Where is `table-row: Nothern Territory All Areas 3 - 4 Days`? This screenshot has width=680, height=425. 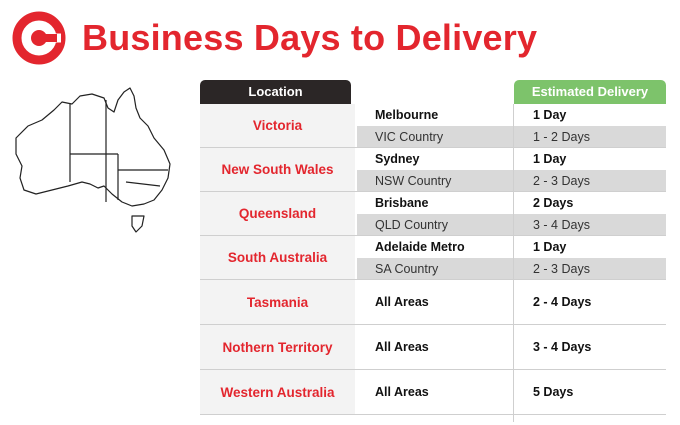 table-row: Nothern Territory All Areas 3 - 4 Days is located at coordinates (433, 347).